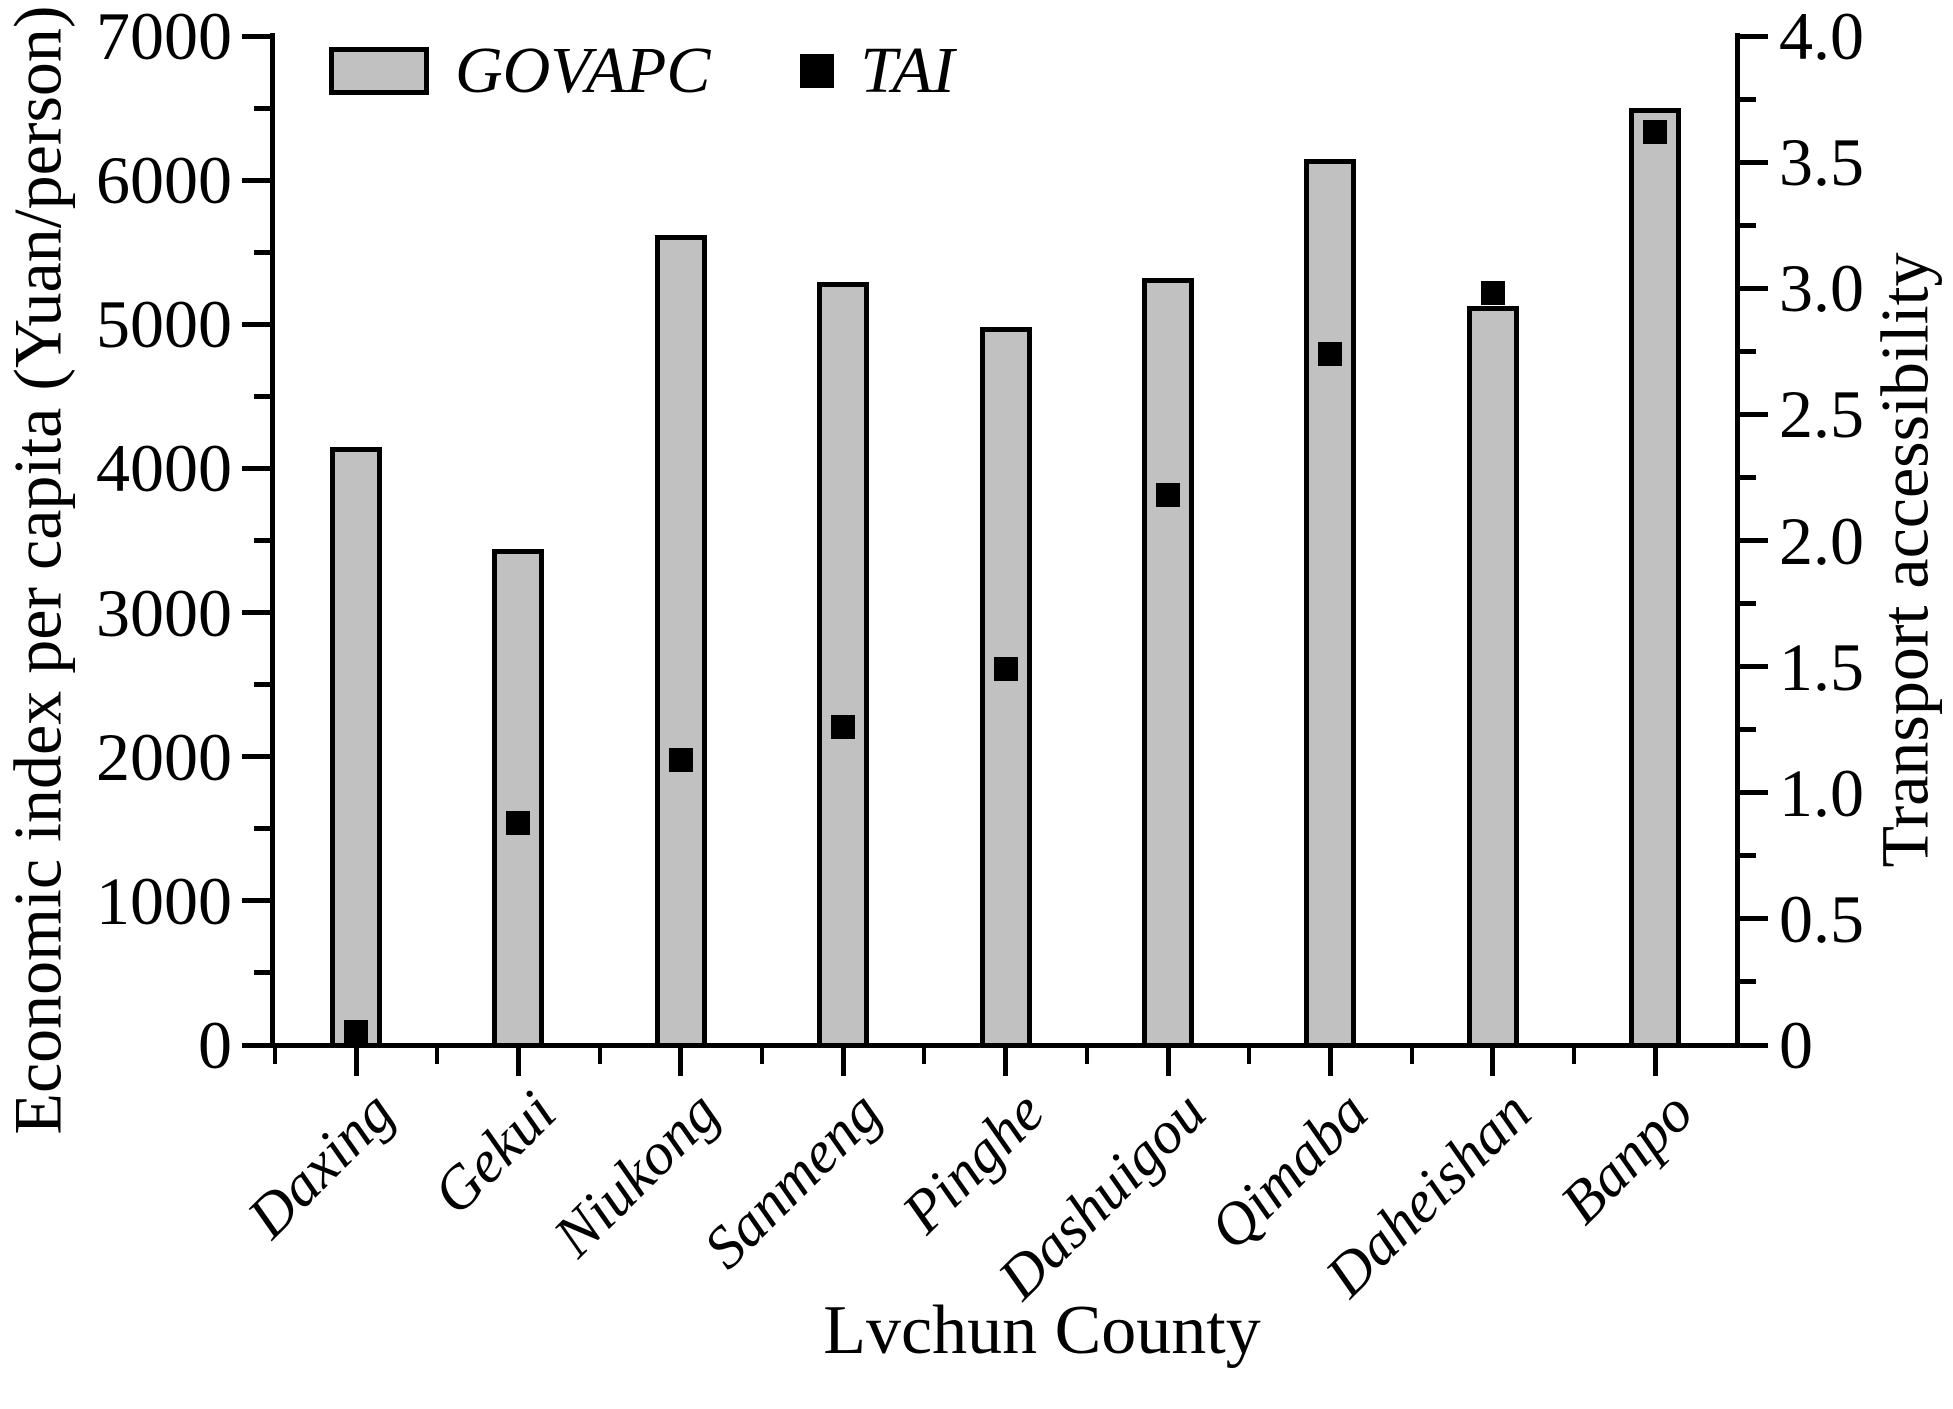 This screenshot has width=1953, height=1409. I want to click on legend-govapc-swatch, so click(379, 71).